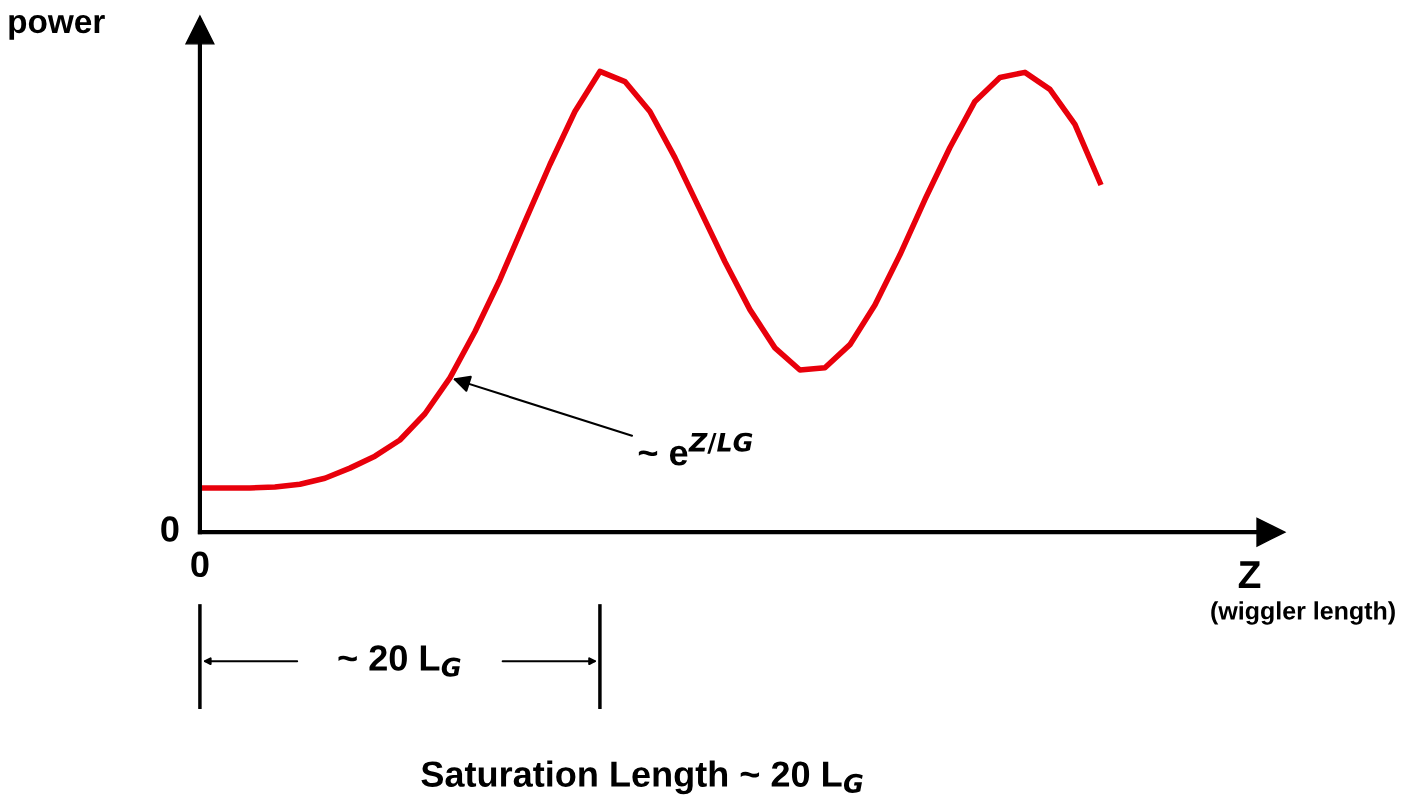  I want to click on y-axis-title: power, so click(57, 27).